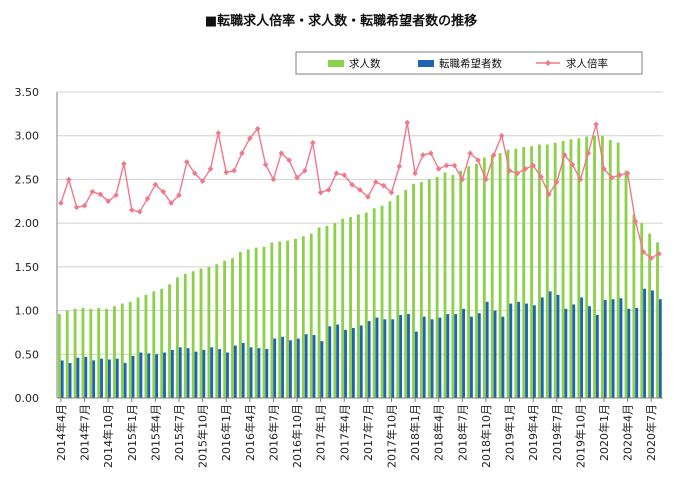 Image resolution: width=683 pixels, height=481 pixels. Describe the element at coordinates (203, 436) in the screenshot. I see `x-tick-label: 2015年10月` at that location.